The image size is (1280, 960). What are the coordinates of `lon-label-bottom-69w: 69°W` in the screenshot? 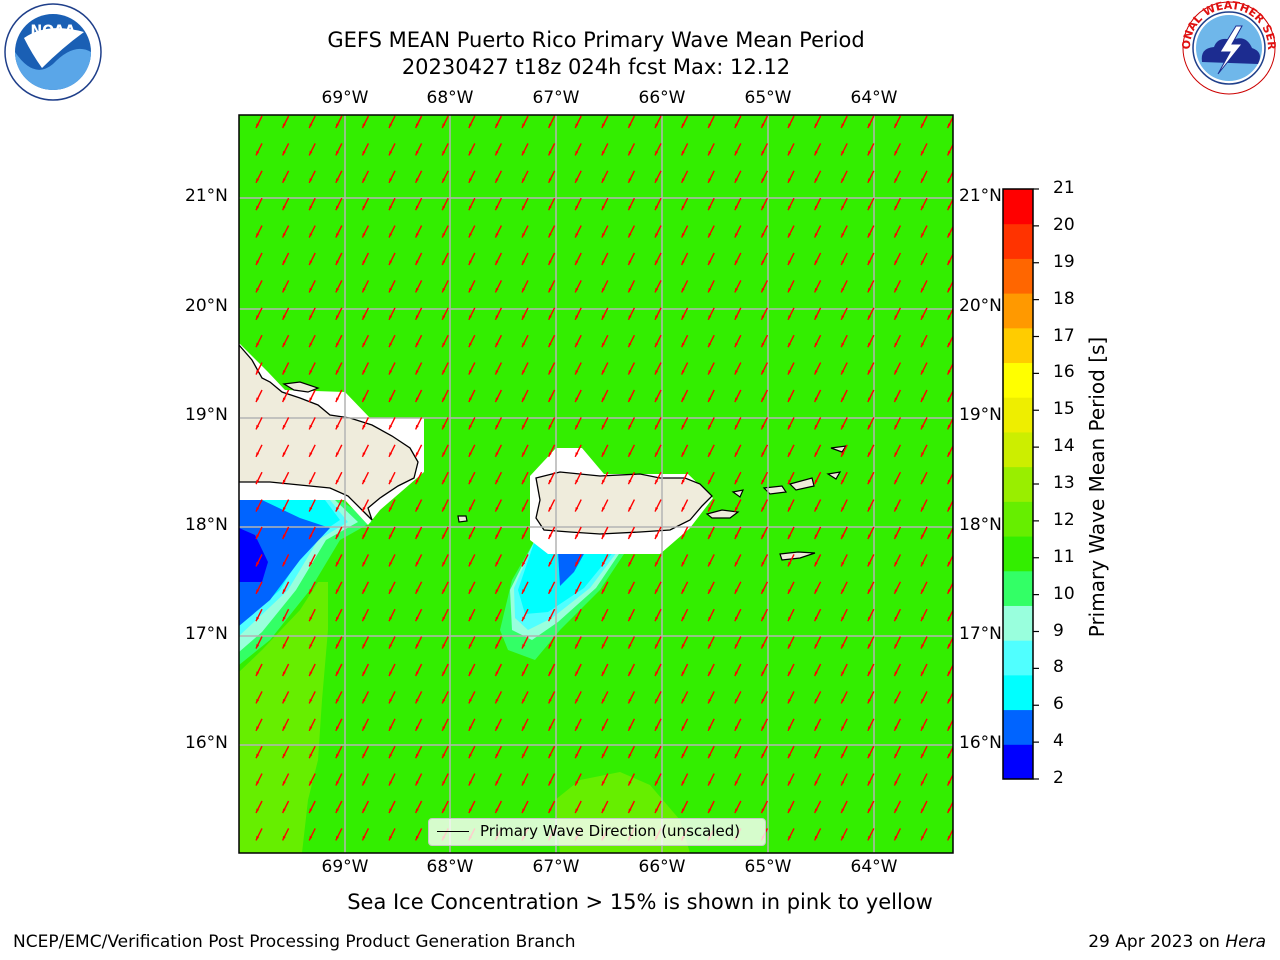 It's located at (345, 867).